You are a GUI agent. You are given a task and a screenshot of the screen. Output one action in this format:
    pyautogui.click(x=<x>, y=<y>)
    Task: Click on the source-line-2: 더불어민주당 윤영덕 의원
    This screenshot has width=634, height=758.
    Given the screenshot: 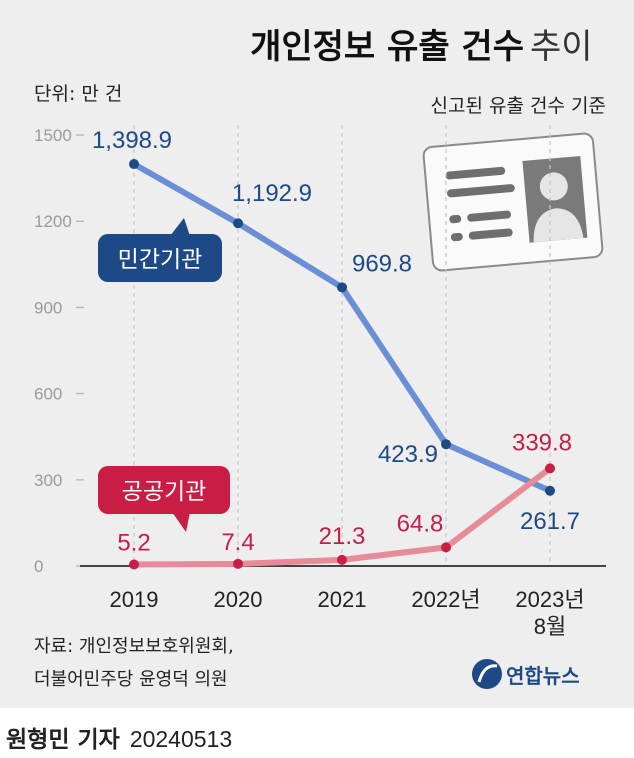 What is the action you would take?
    pyautogui.click(x=131, y=679)
    